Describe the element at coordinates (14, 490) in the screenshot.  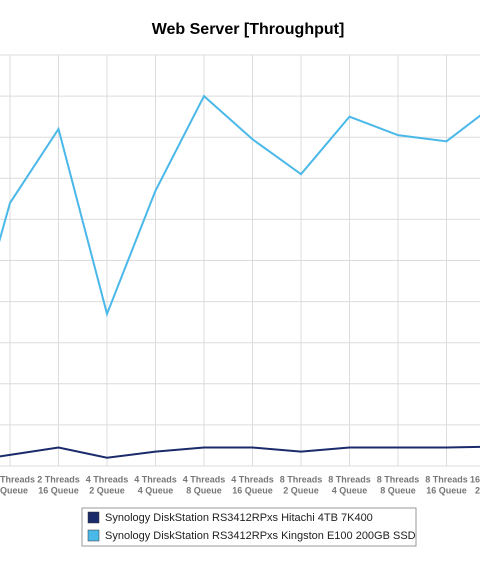
I see `x-tick-label: Queue` at that location.